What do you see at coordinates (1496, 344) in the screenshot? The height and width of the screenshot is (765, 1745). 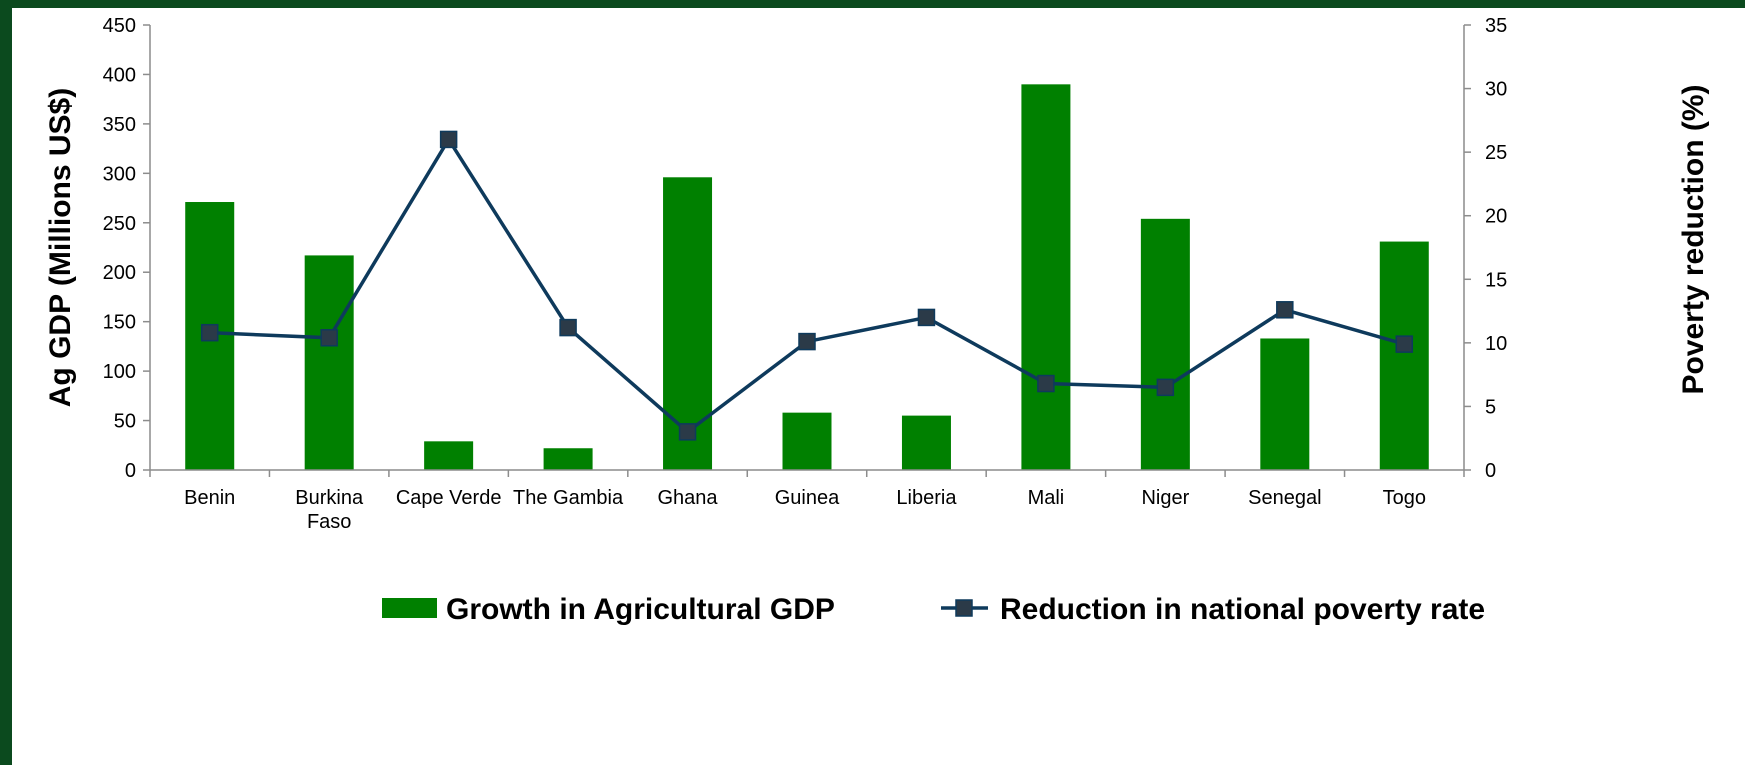 I see `y-tick-label-right: 10` at bounding box center [1496, 344].